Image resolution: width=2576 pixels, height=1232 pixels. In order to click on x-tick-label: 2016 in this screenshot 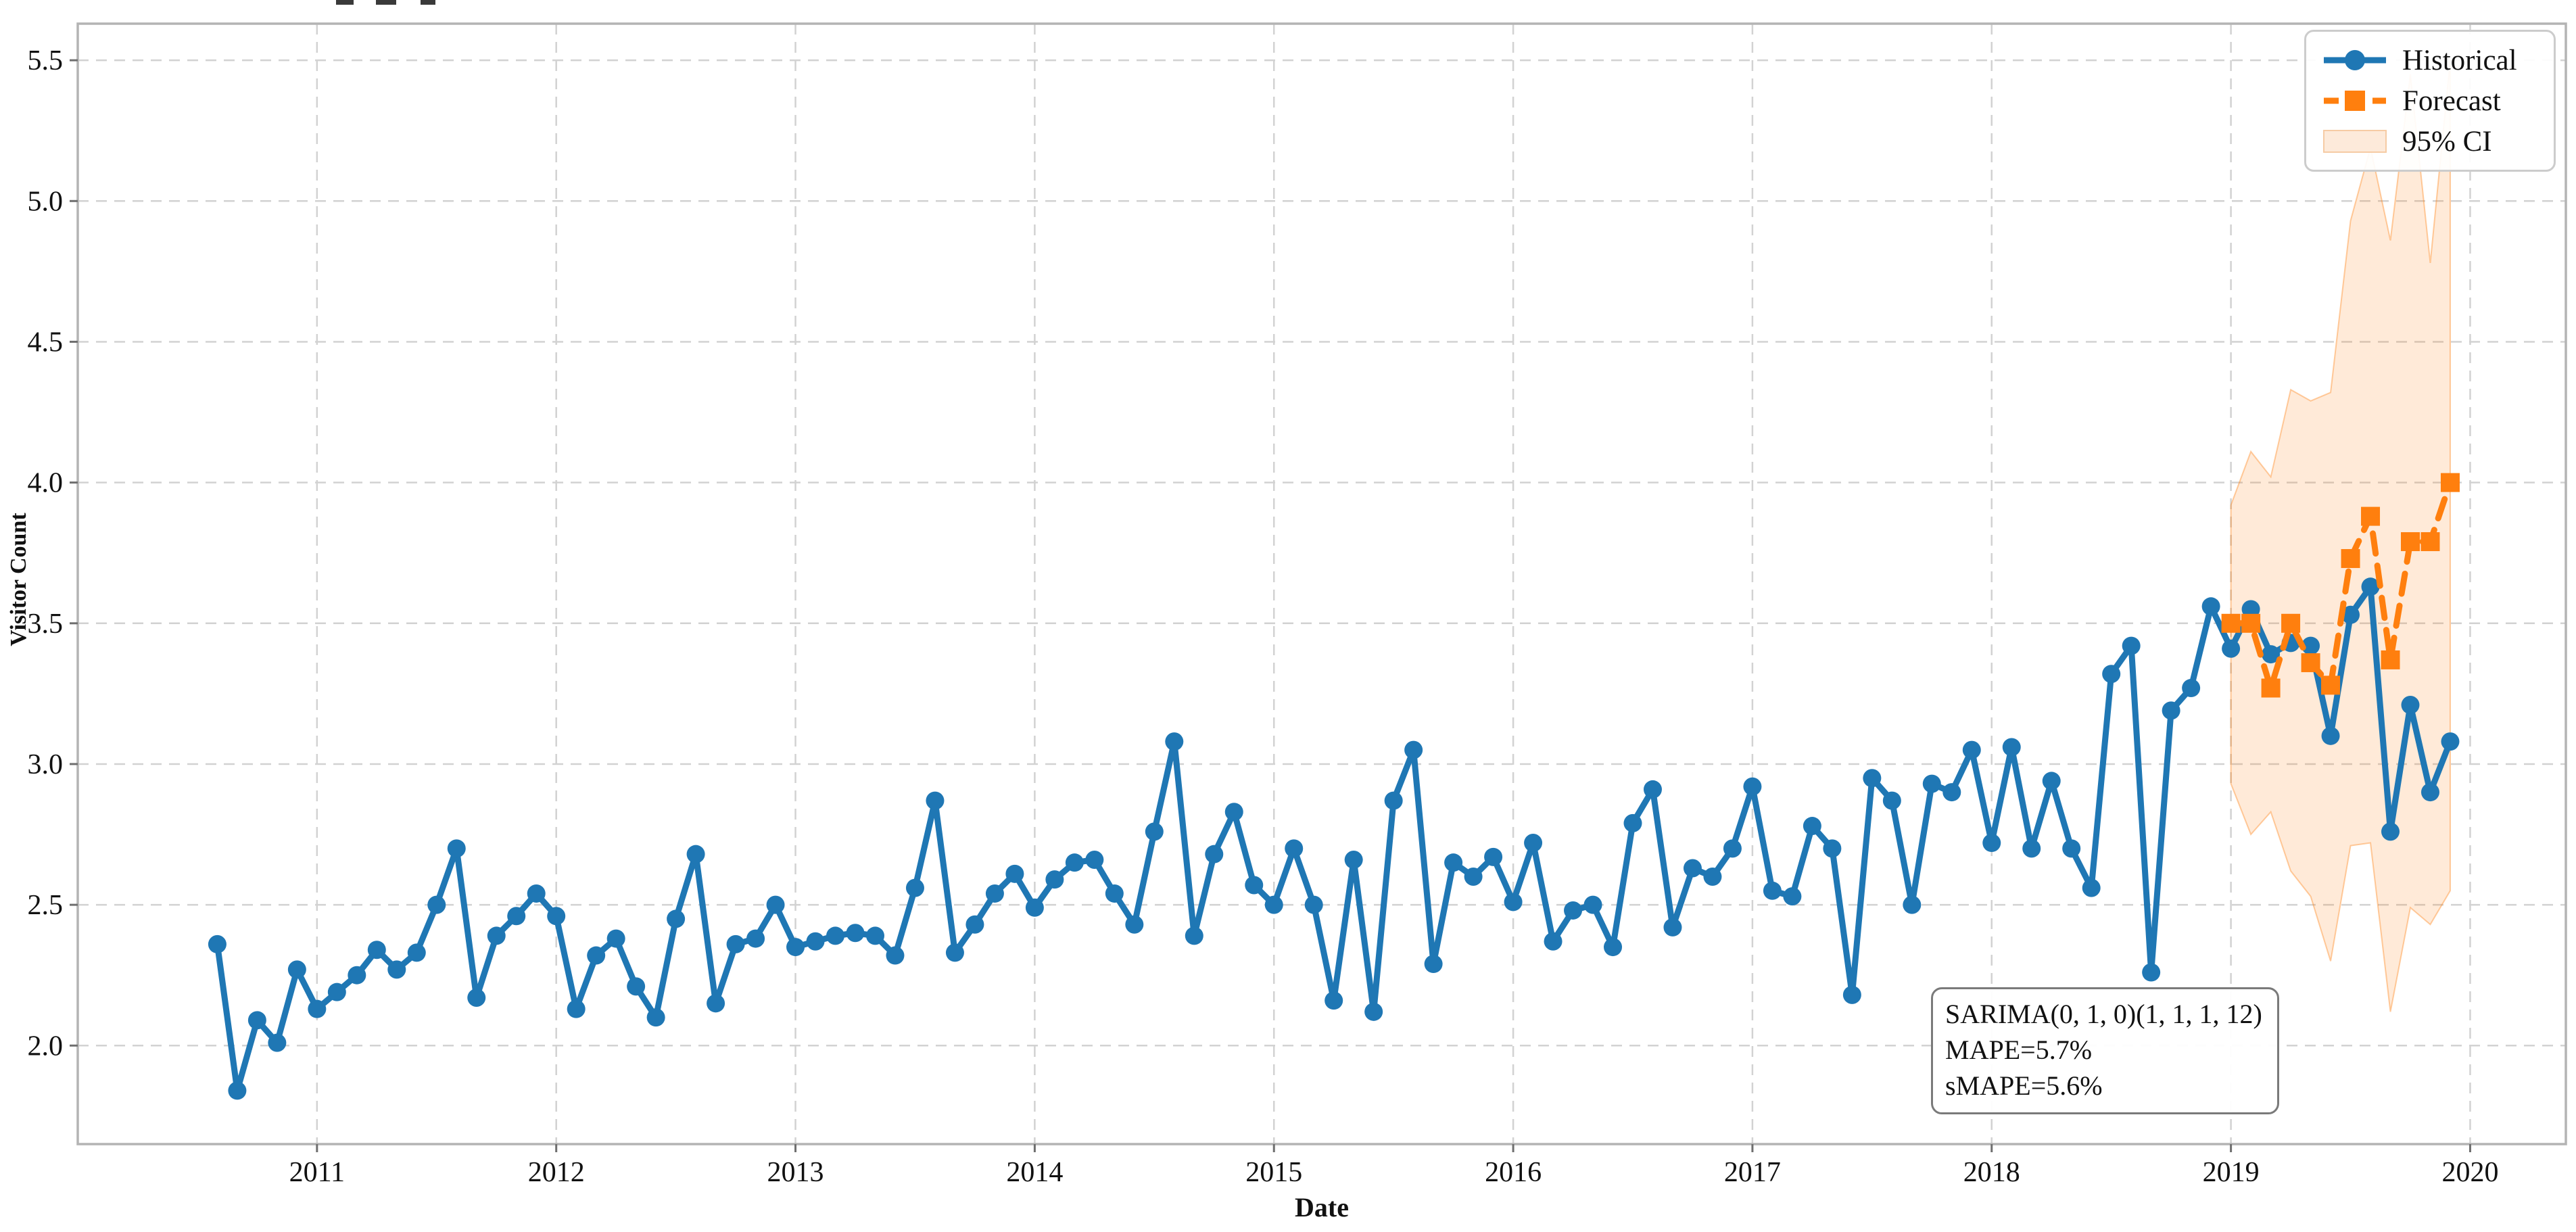, I will do `click(1513, 1172)`.